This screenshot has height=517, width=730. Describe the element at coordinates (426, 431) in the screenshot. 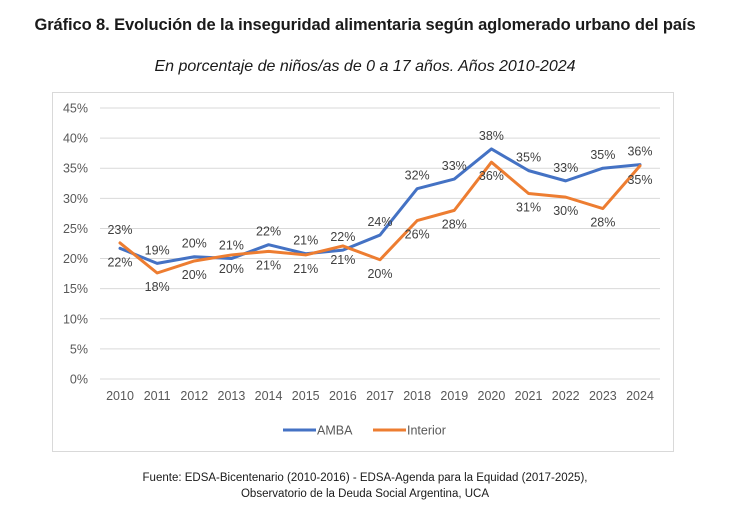

I see `legend-label-interior: Interior` at that location.